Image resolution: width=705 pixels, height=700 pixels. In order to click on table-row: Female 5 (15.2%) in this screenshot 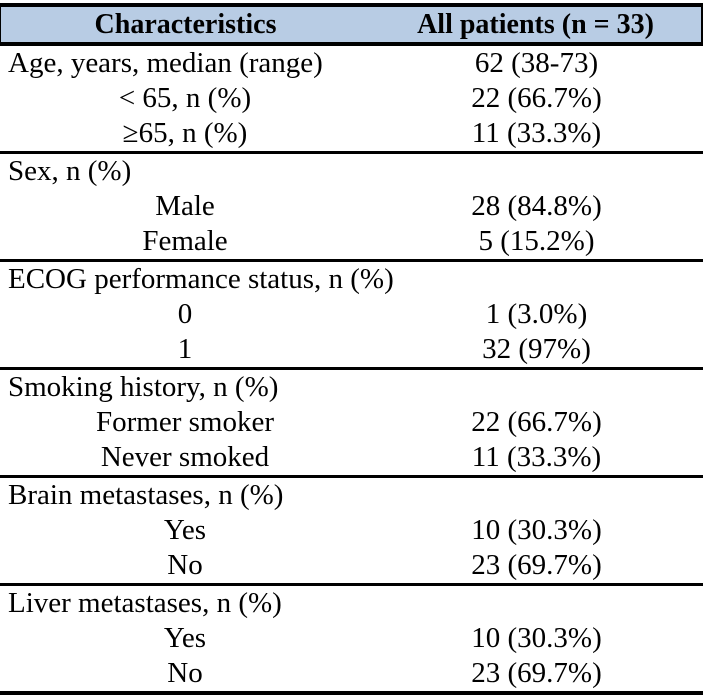, I will do `click(351, 241)`.